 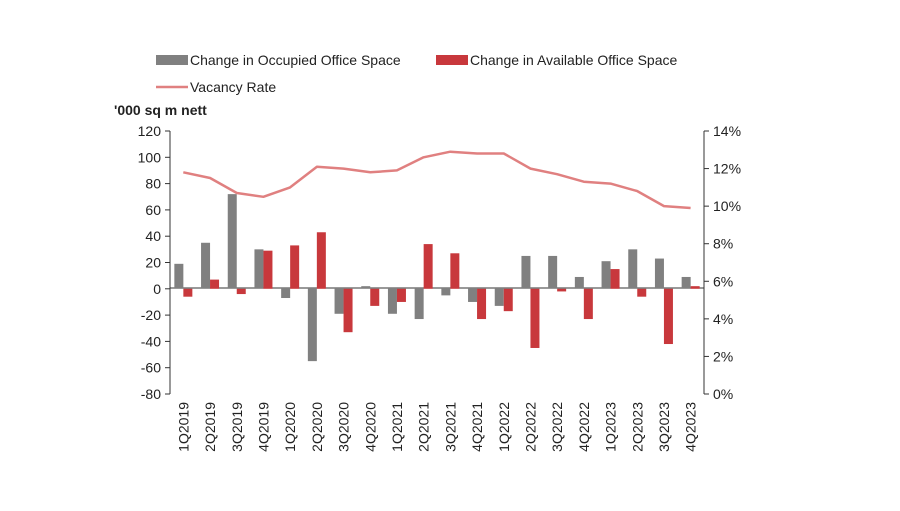 I want to click on right-tick-label: 6%, so click(x=723, y=281).